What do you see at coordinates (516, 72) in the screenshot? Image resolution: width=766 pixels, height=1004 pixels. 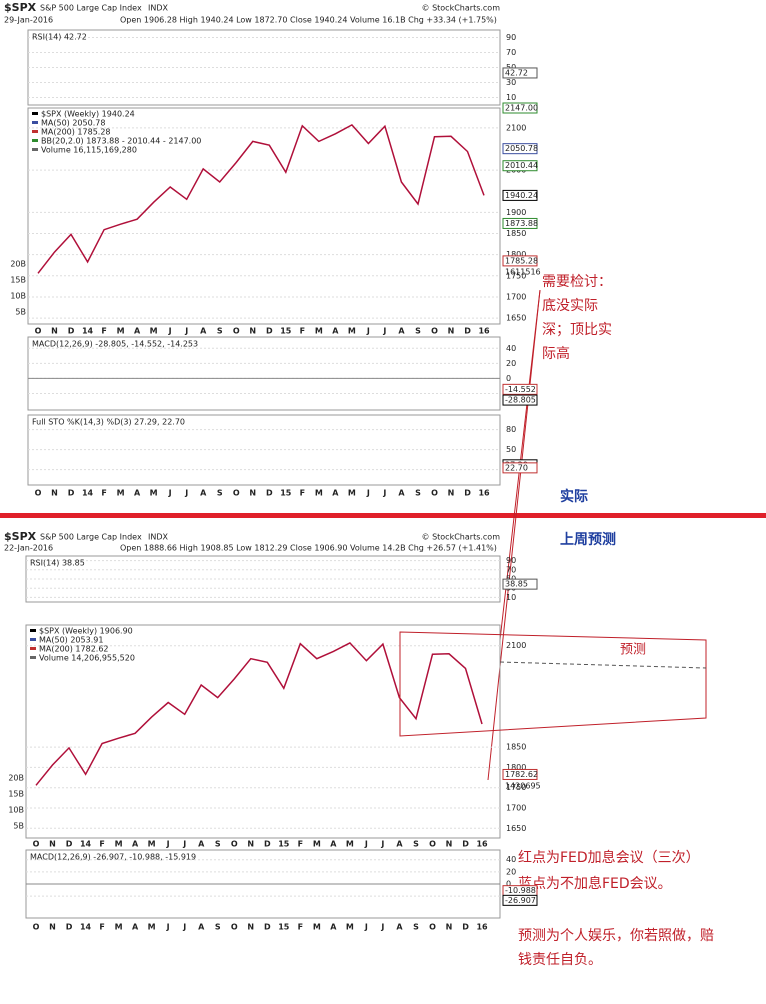 I see `level-label: 42.72` at bounding box center [516, 72].